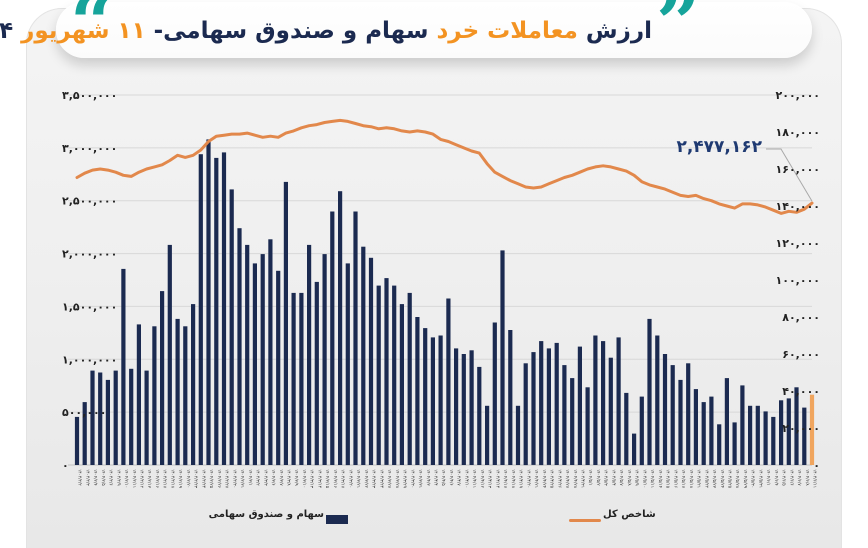 Image resolution: width=868 pixels, height=548 pixels. Describe the element at coordinates (103, 477) in the screenshot. I see `svg-text: ۱۴۰۴/۲/۵` at that location.